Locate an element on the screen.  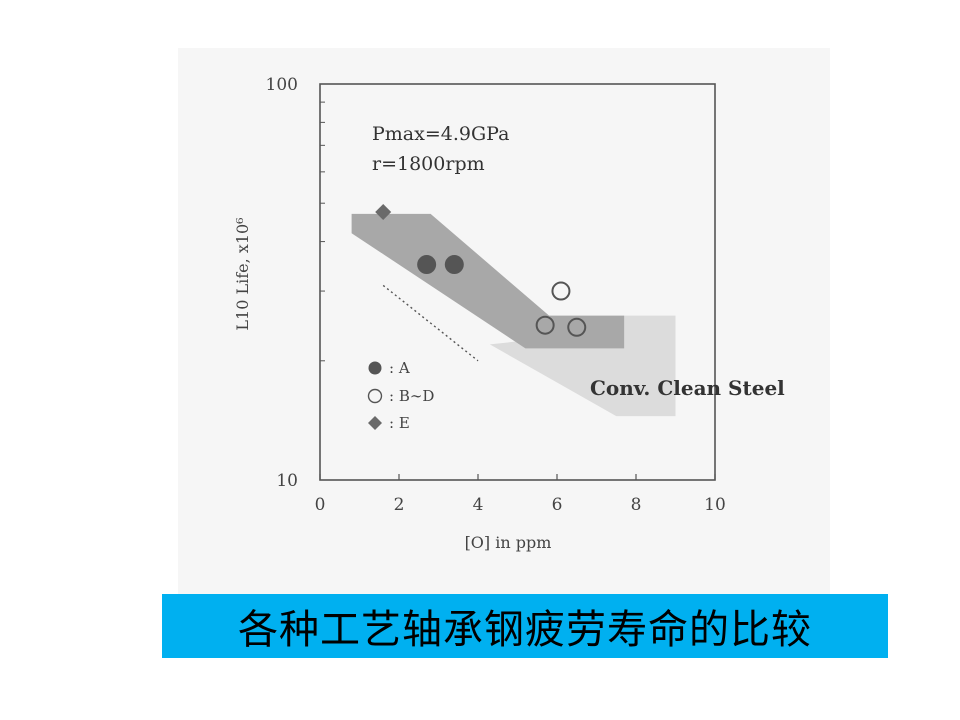
condition-pmax: Pmax=4.9GPa is located at coordinates (440, 134).